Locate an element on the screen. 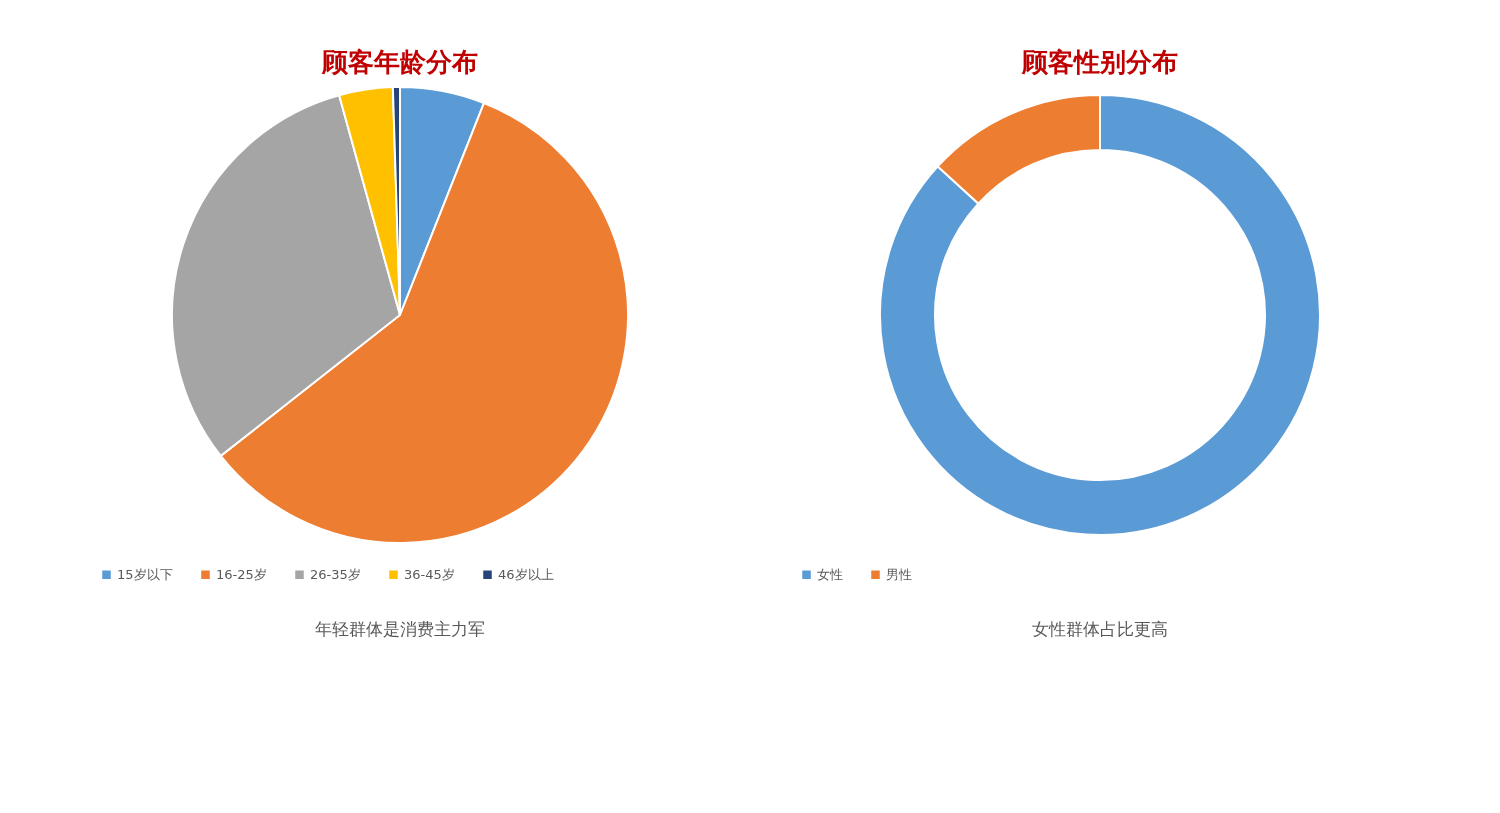  legend-label: 男性 is located at coordinates (899, 574).